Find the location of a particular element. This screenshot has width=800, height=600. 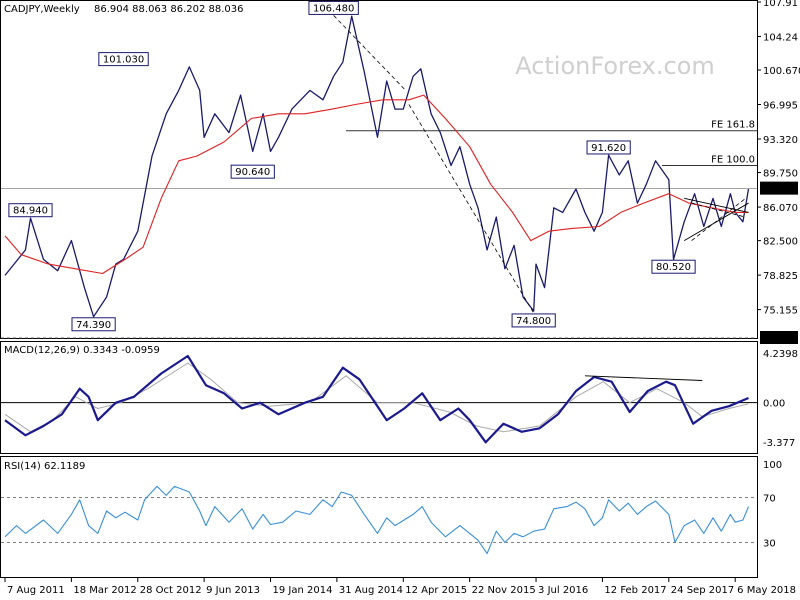

macd-signal-series is located at coordinates (376, 397).